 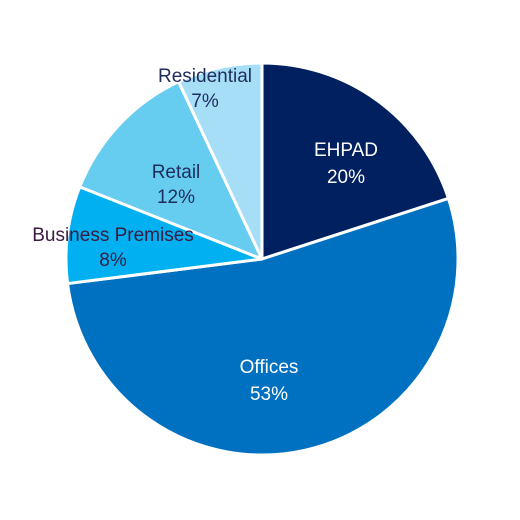 I want to click on slice-label-retail: Retail 12%, so click(x=176, y=185).